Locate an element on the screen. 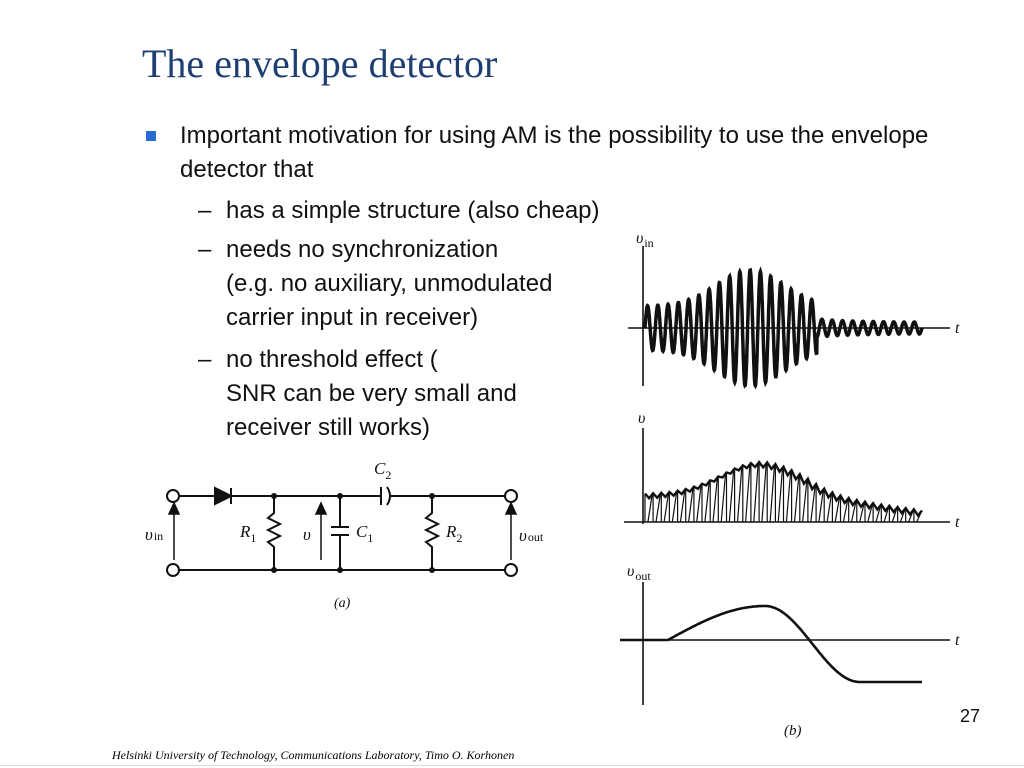 This screenshot has height=768, width=1024. r1-label: R is located at coordinates (245, 531).